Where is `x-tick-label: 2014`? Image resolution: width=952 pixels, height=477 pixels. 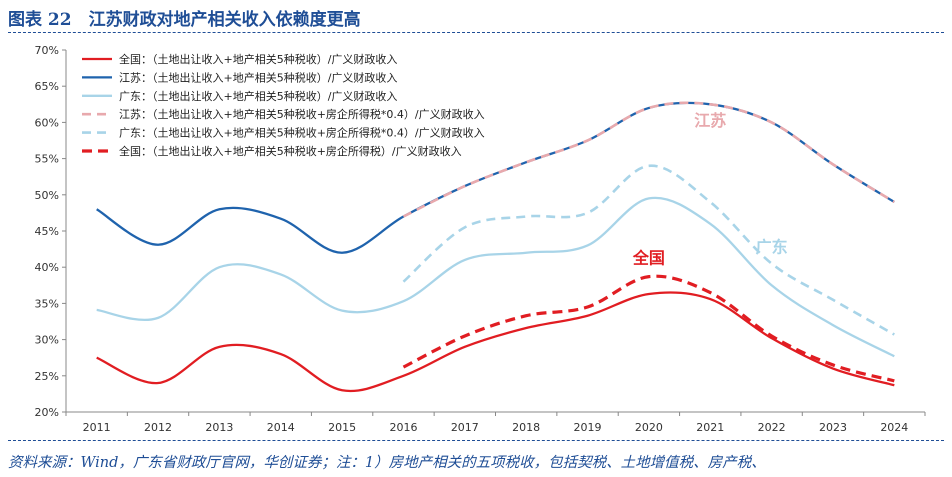
x-tick-label: 2014 is located at coordinates (281, 427).